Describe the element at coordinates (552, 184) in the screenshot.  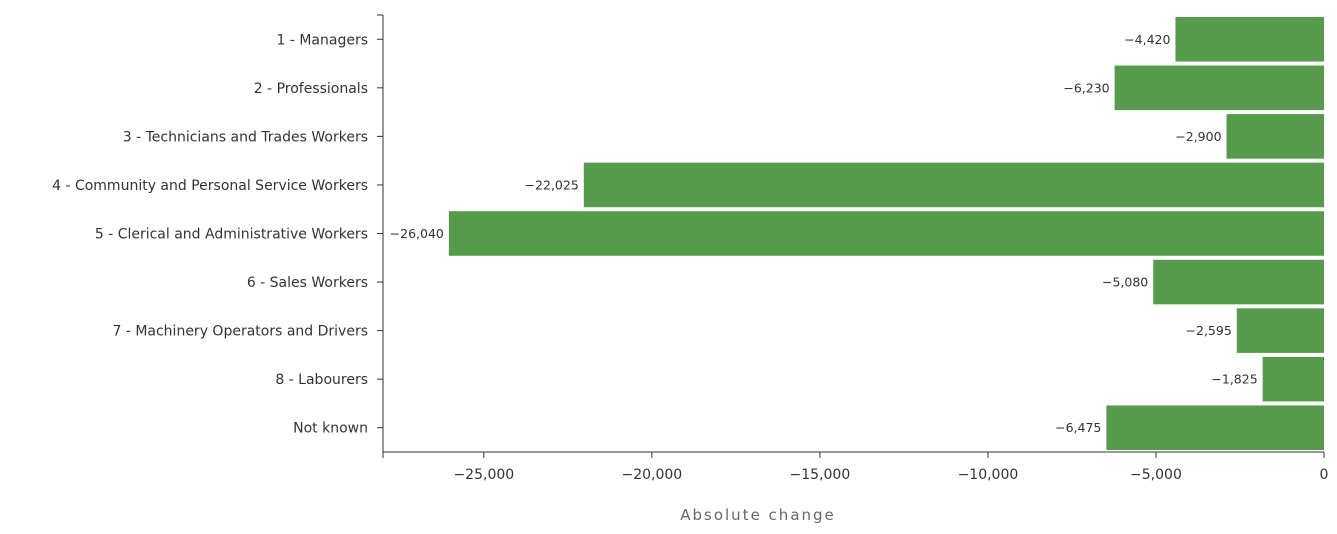
I see `bar-value-label: −22,025` at that location.